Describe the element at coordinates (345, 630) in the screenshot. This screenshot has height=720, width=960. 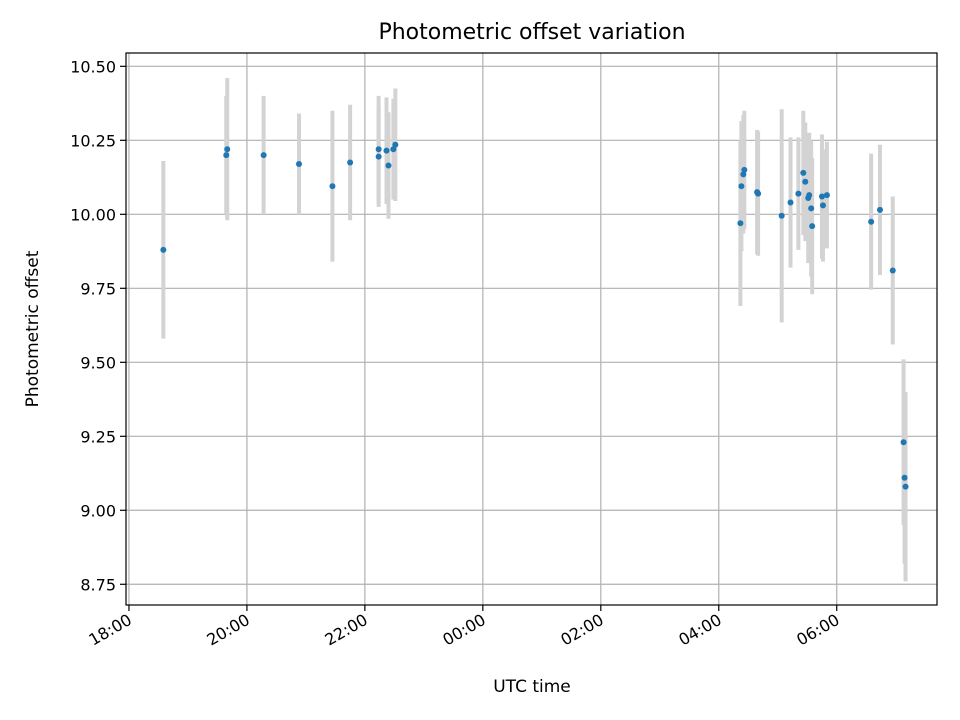
I see `x-tick-label: 22:00` at that location.